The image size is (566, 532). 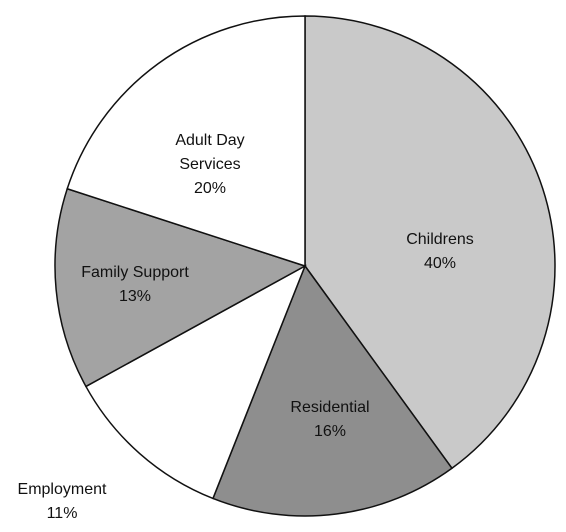 What do you see at coordinates (135, 296) in the screenshot?
I see `value-label: 13%` at bounding box center [135, 296].